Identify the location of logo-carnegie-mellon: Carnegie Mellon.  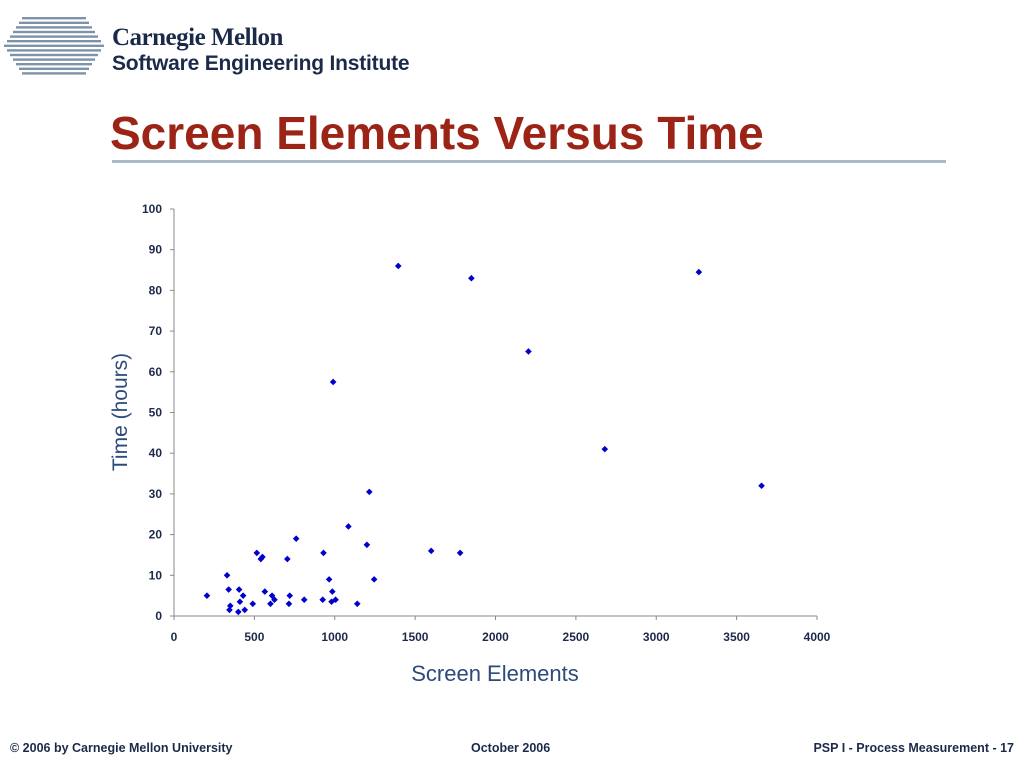
(197, 37).